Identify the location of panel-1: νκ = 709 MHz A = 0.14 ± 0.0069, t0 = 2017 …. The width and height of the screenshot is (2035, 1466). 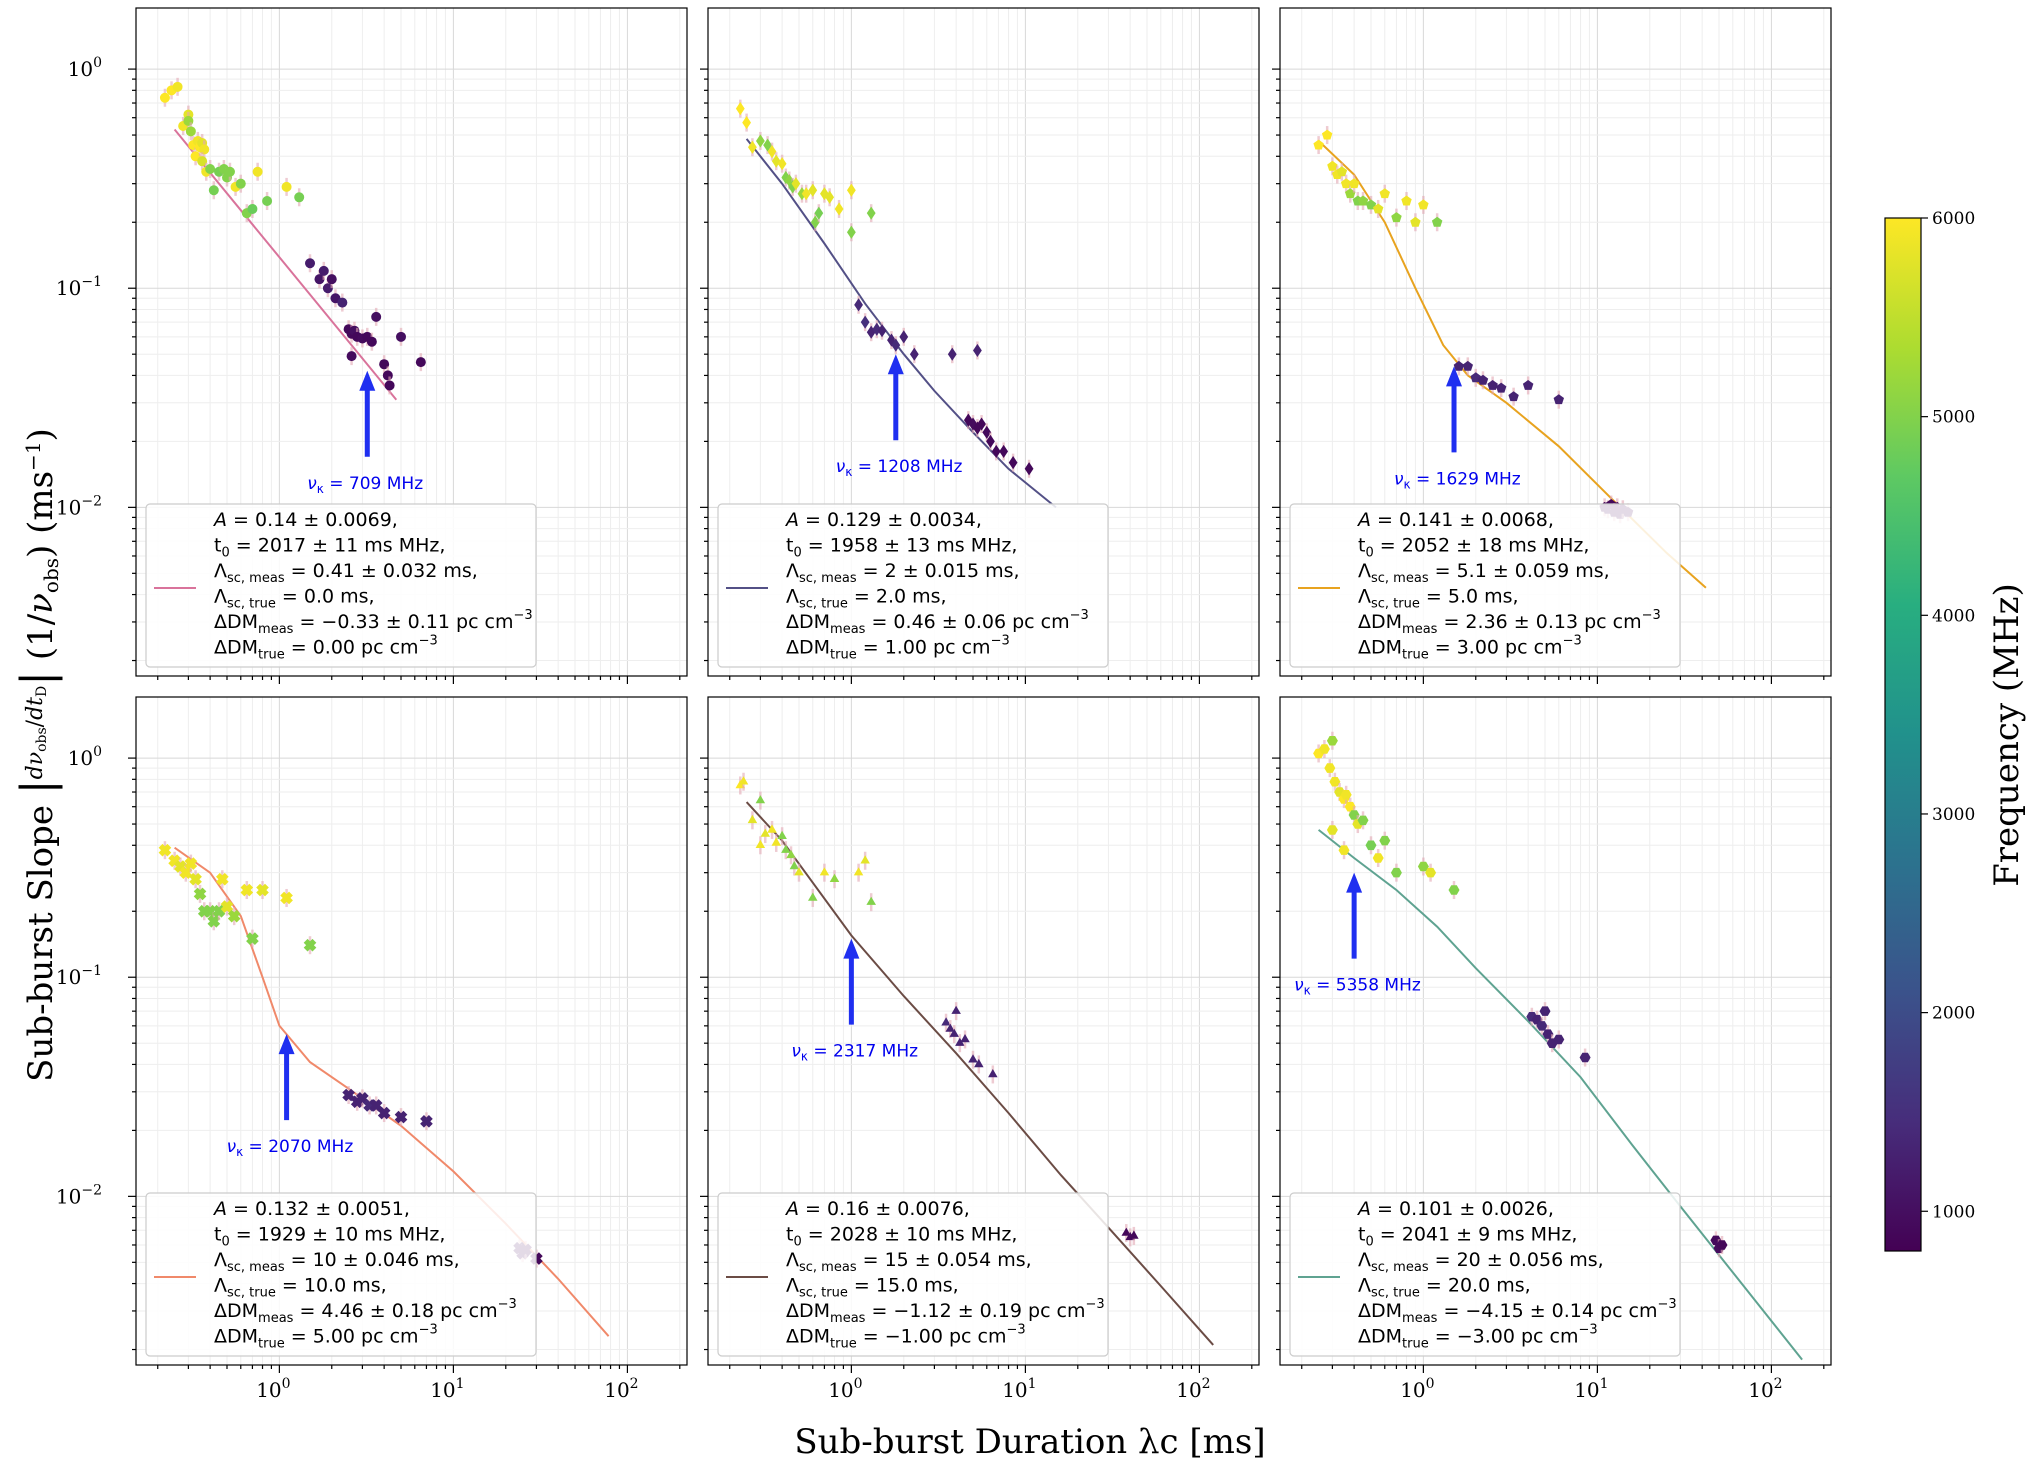
(372, 345).